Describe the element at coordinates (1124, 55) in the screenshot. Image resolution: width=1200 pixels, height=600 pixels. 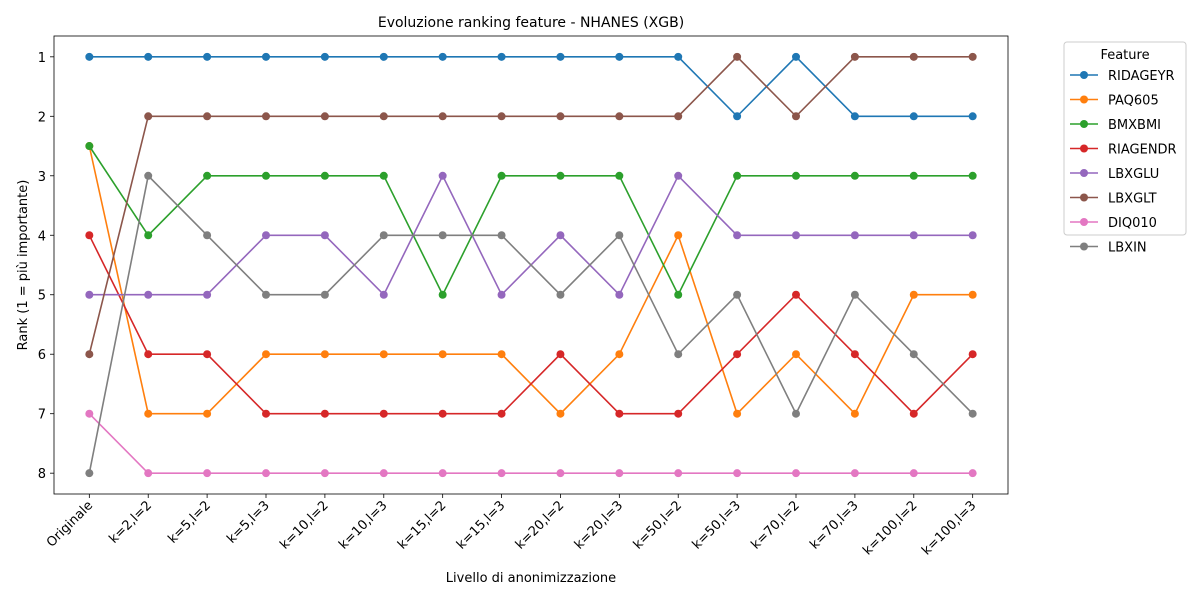
I see `legend-title: Feature` at that location.